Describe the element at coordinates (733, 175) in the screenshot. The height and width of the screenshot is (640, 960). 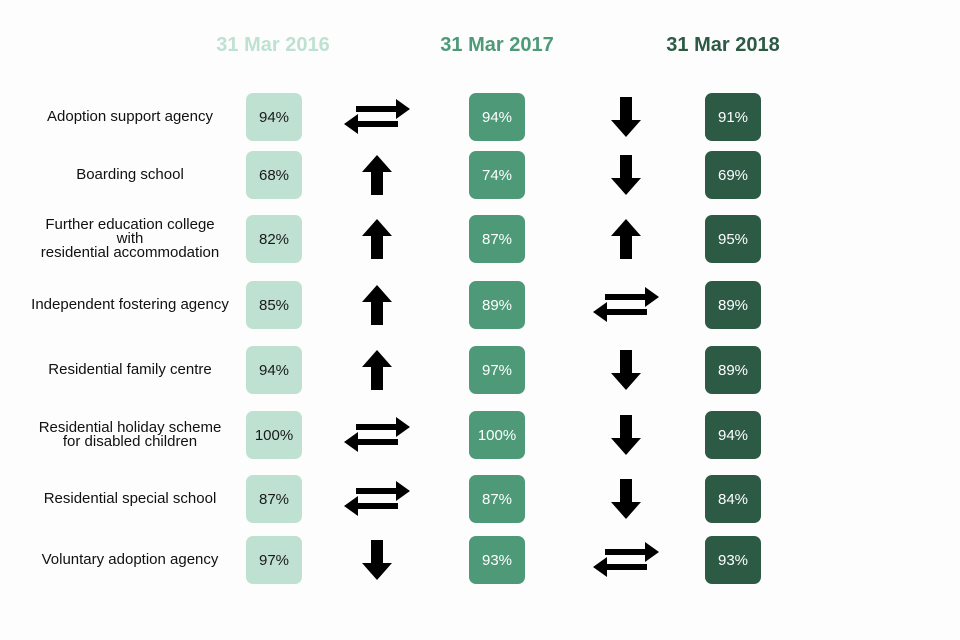
I see `value-2018: 69%` at that location.